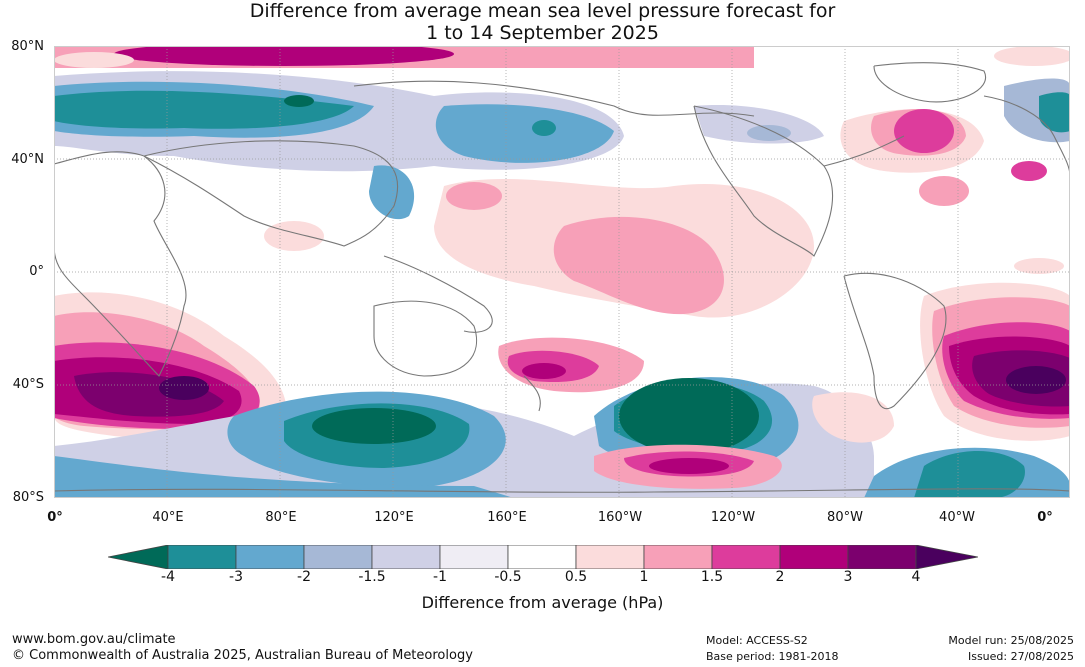  I want to click on anomaly-arctic, so click(562, 57).